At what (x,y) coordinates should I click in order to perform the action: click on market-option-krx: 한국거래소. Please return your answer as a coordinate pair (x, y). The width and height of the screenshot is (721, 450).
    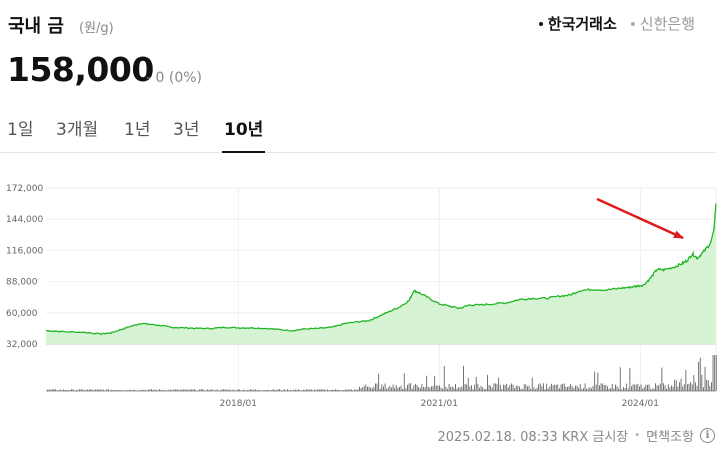
    Looking at the image, I should click on (577, 23).